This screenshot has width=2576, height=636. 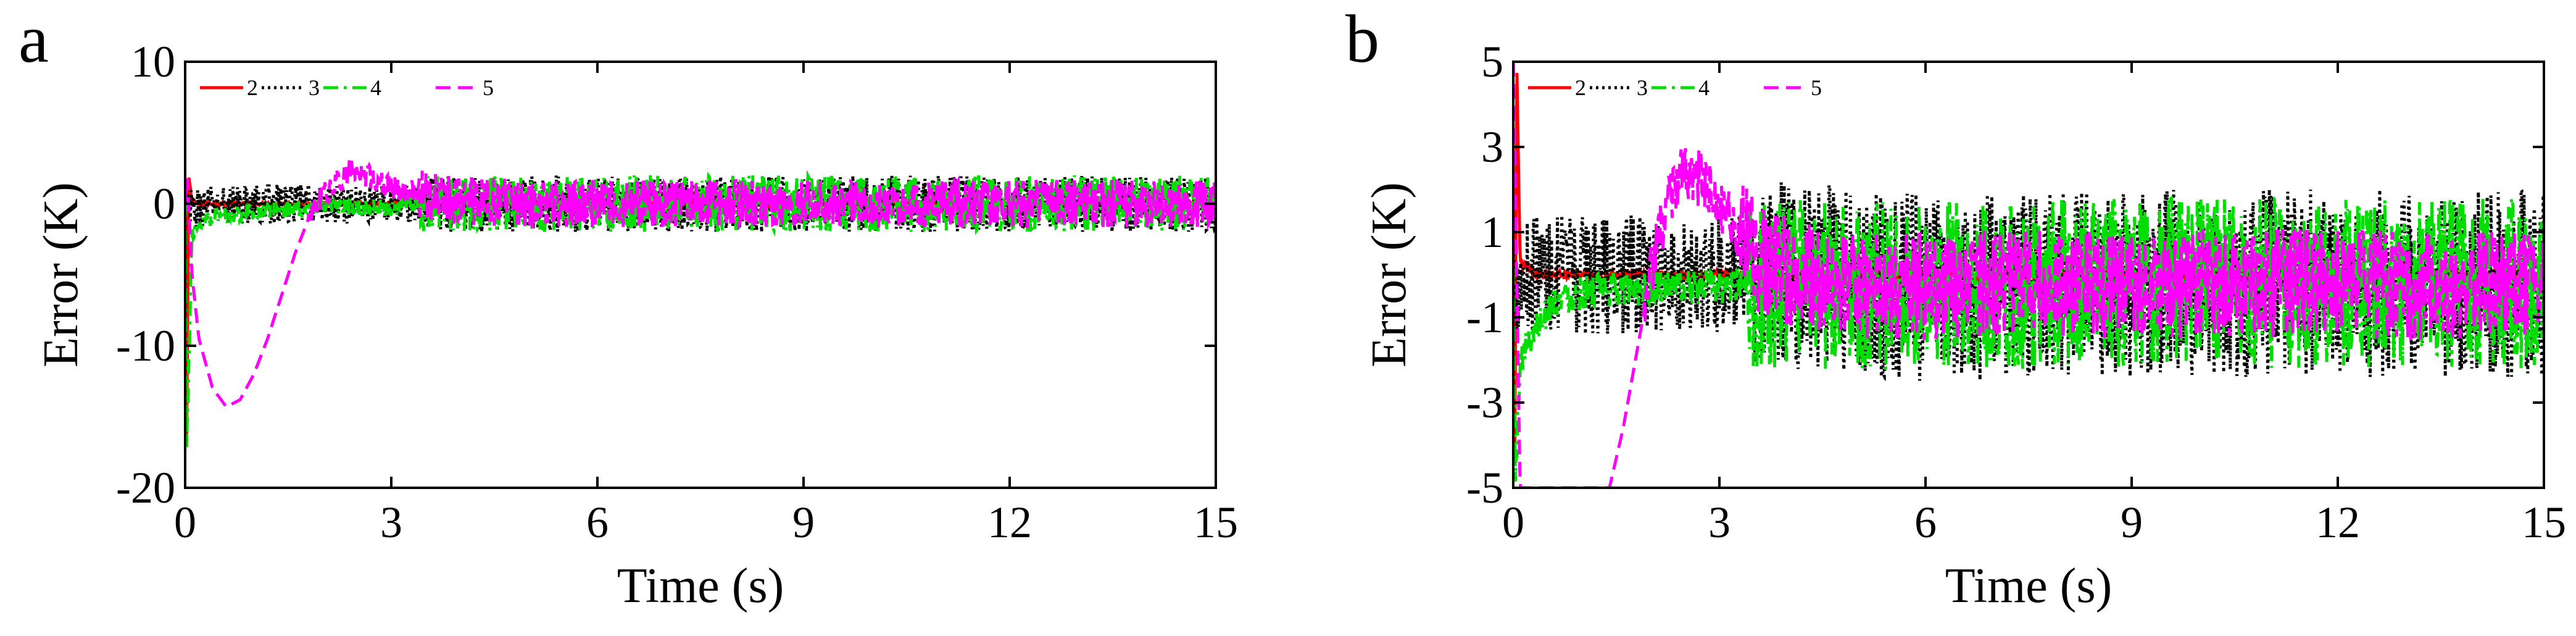 I want to click on y-tick-label: 5, so click(x=1492, y=61).